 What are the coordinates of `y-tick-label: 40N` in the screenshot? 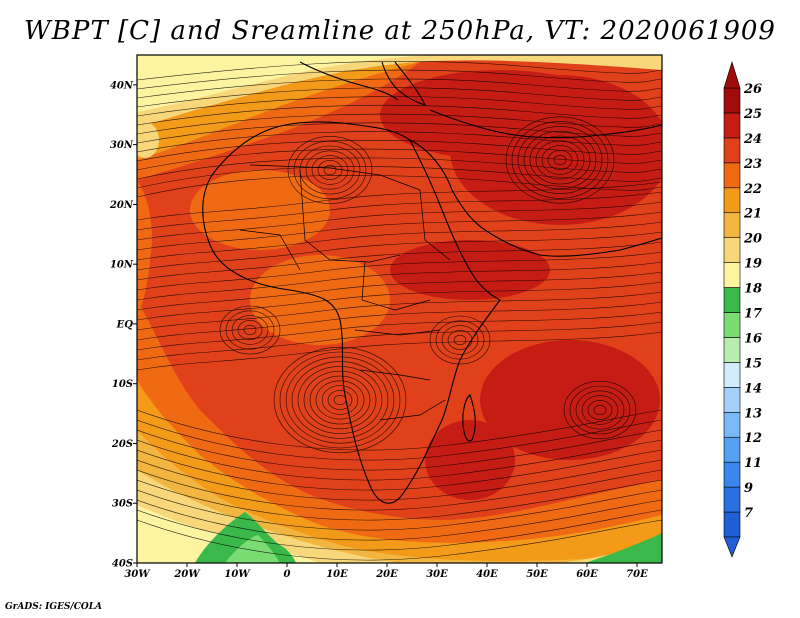 It's located at (122, 85).